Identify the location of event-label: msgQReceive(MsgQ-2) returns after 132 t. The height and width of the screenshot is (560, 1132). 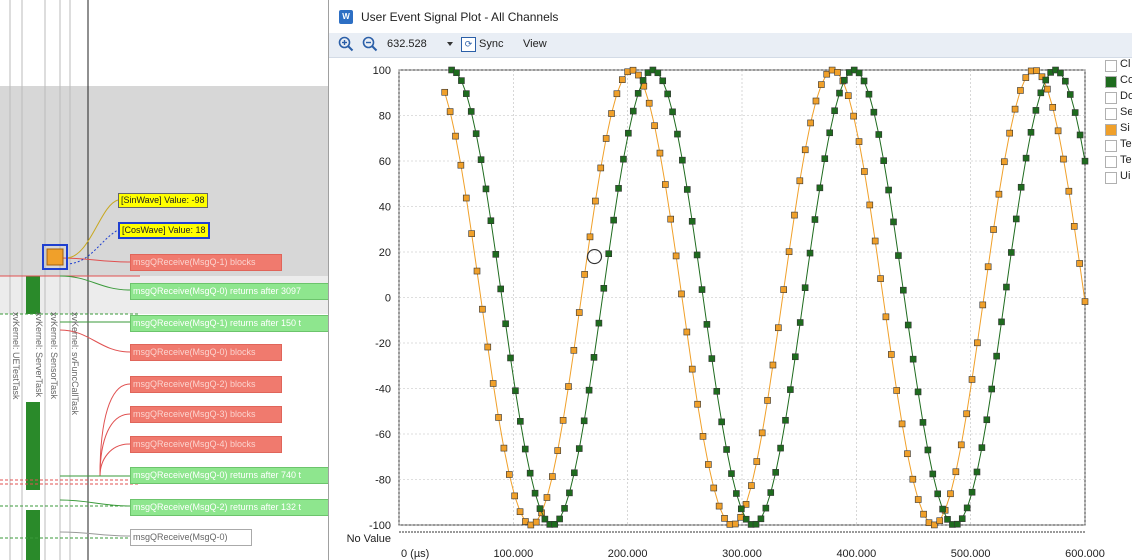
(229, 507).